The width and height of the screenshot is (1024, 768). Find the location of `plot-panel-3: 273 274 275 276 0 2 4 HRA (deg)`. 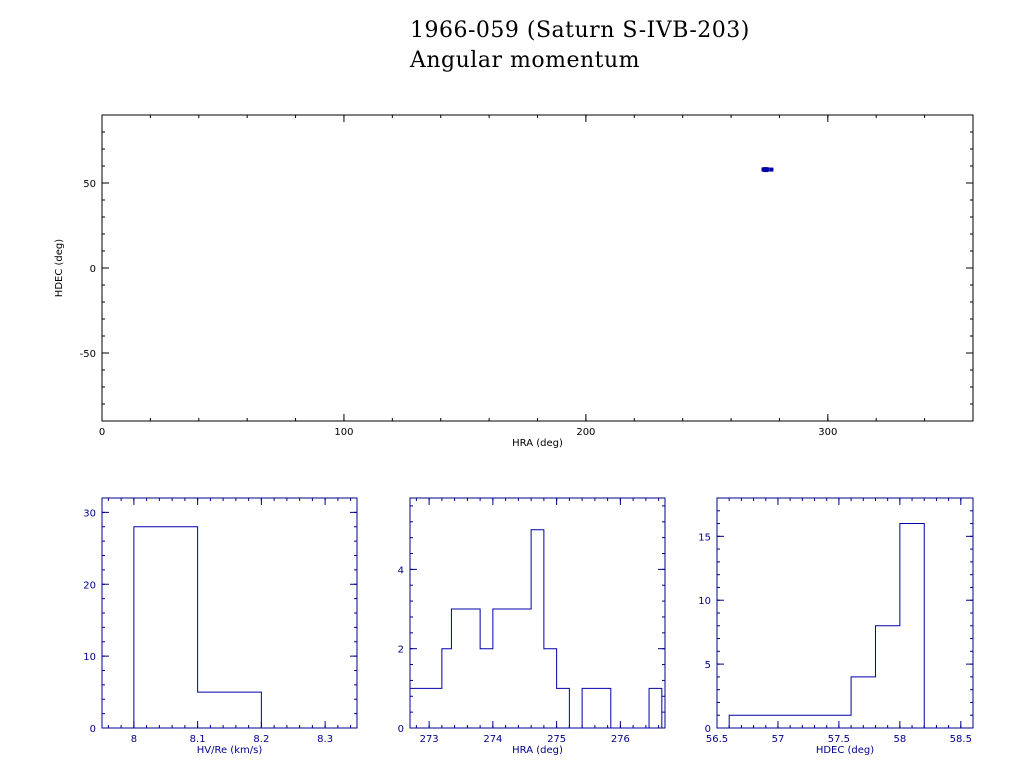

plot-panel-3: 273 274 275 276 0 2 4 HRA (deg) is located at coordinates (532, 626).